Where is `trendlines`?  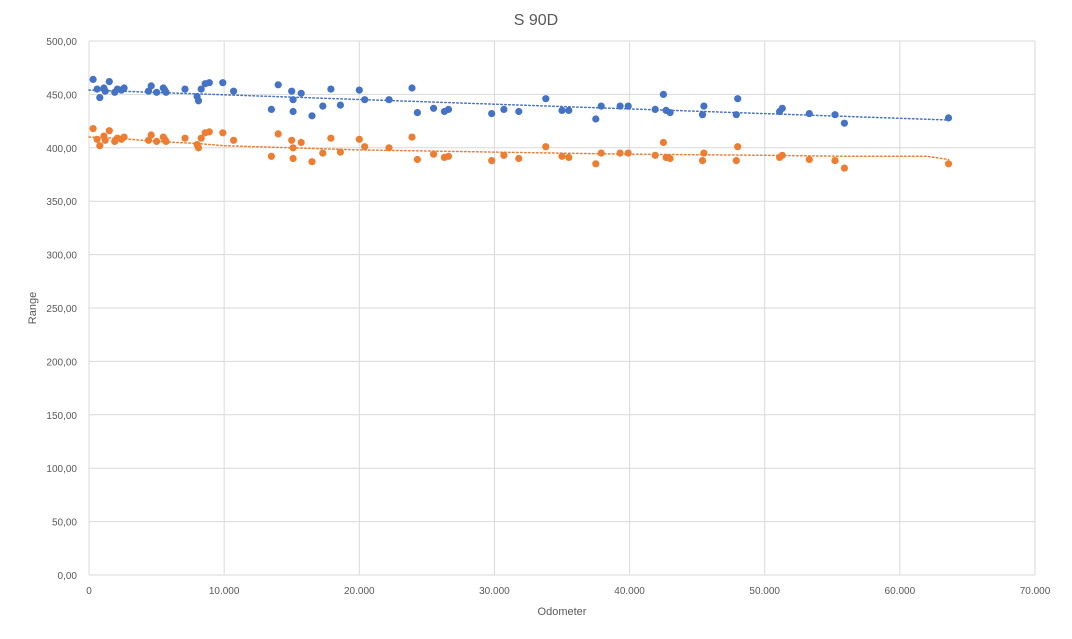
trendlines is located at coordinates (519, 125).